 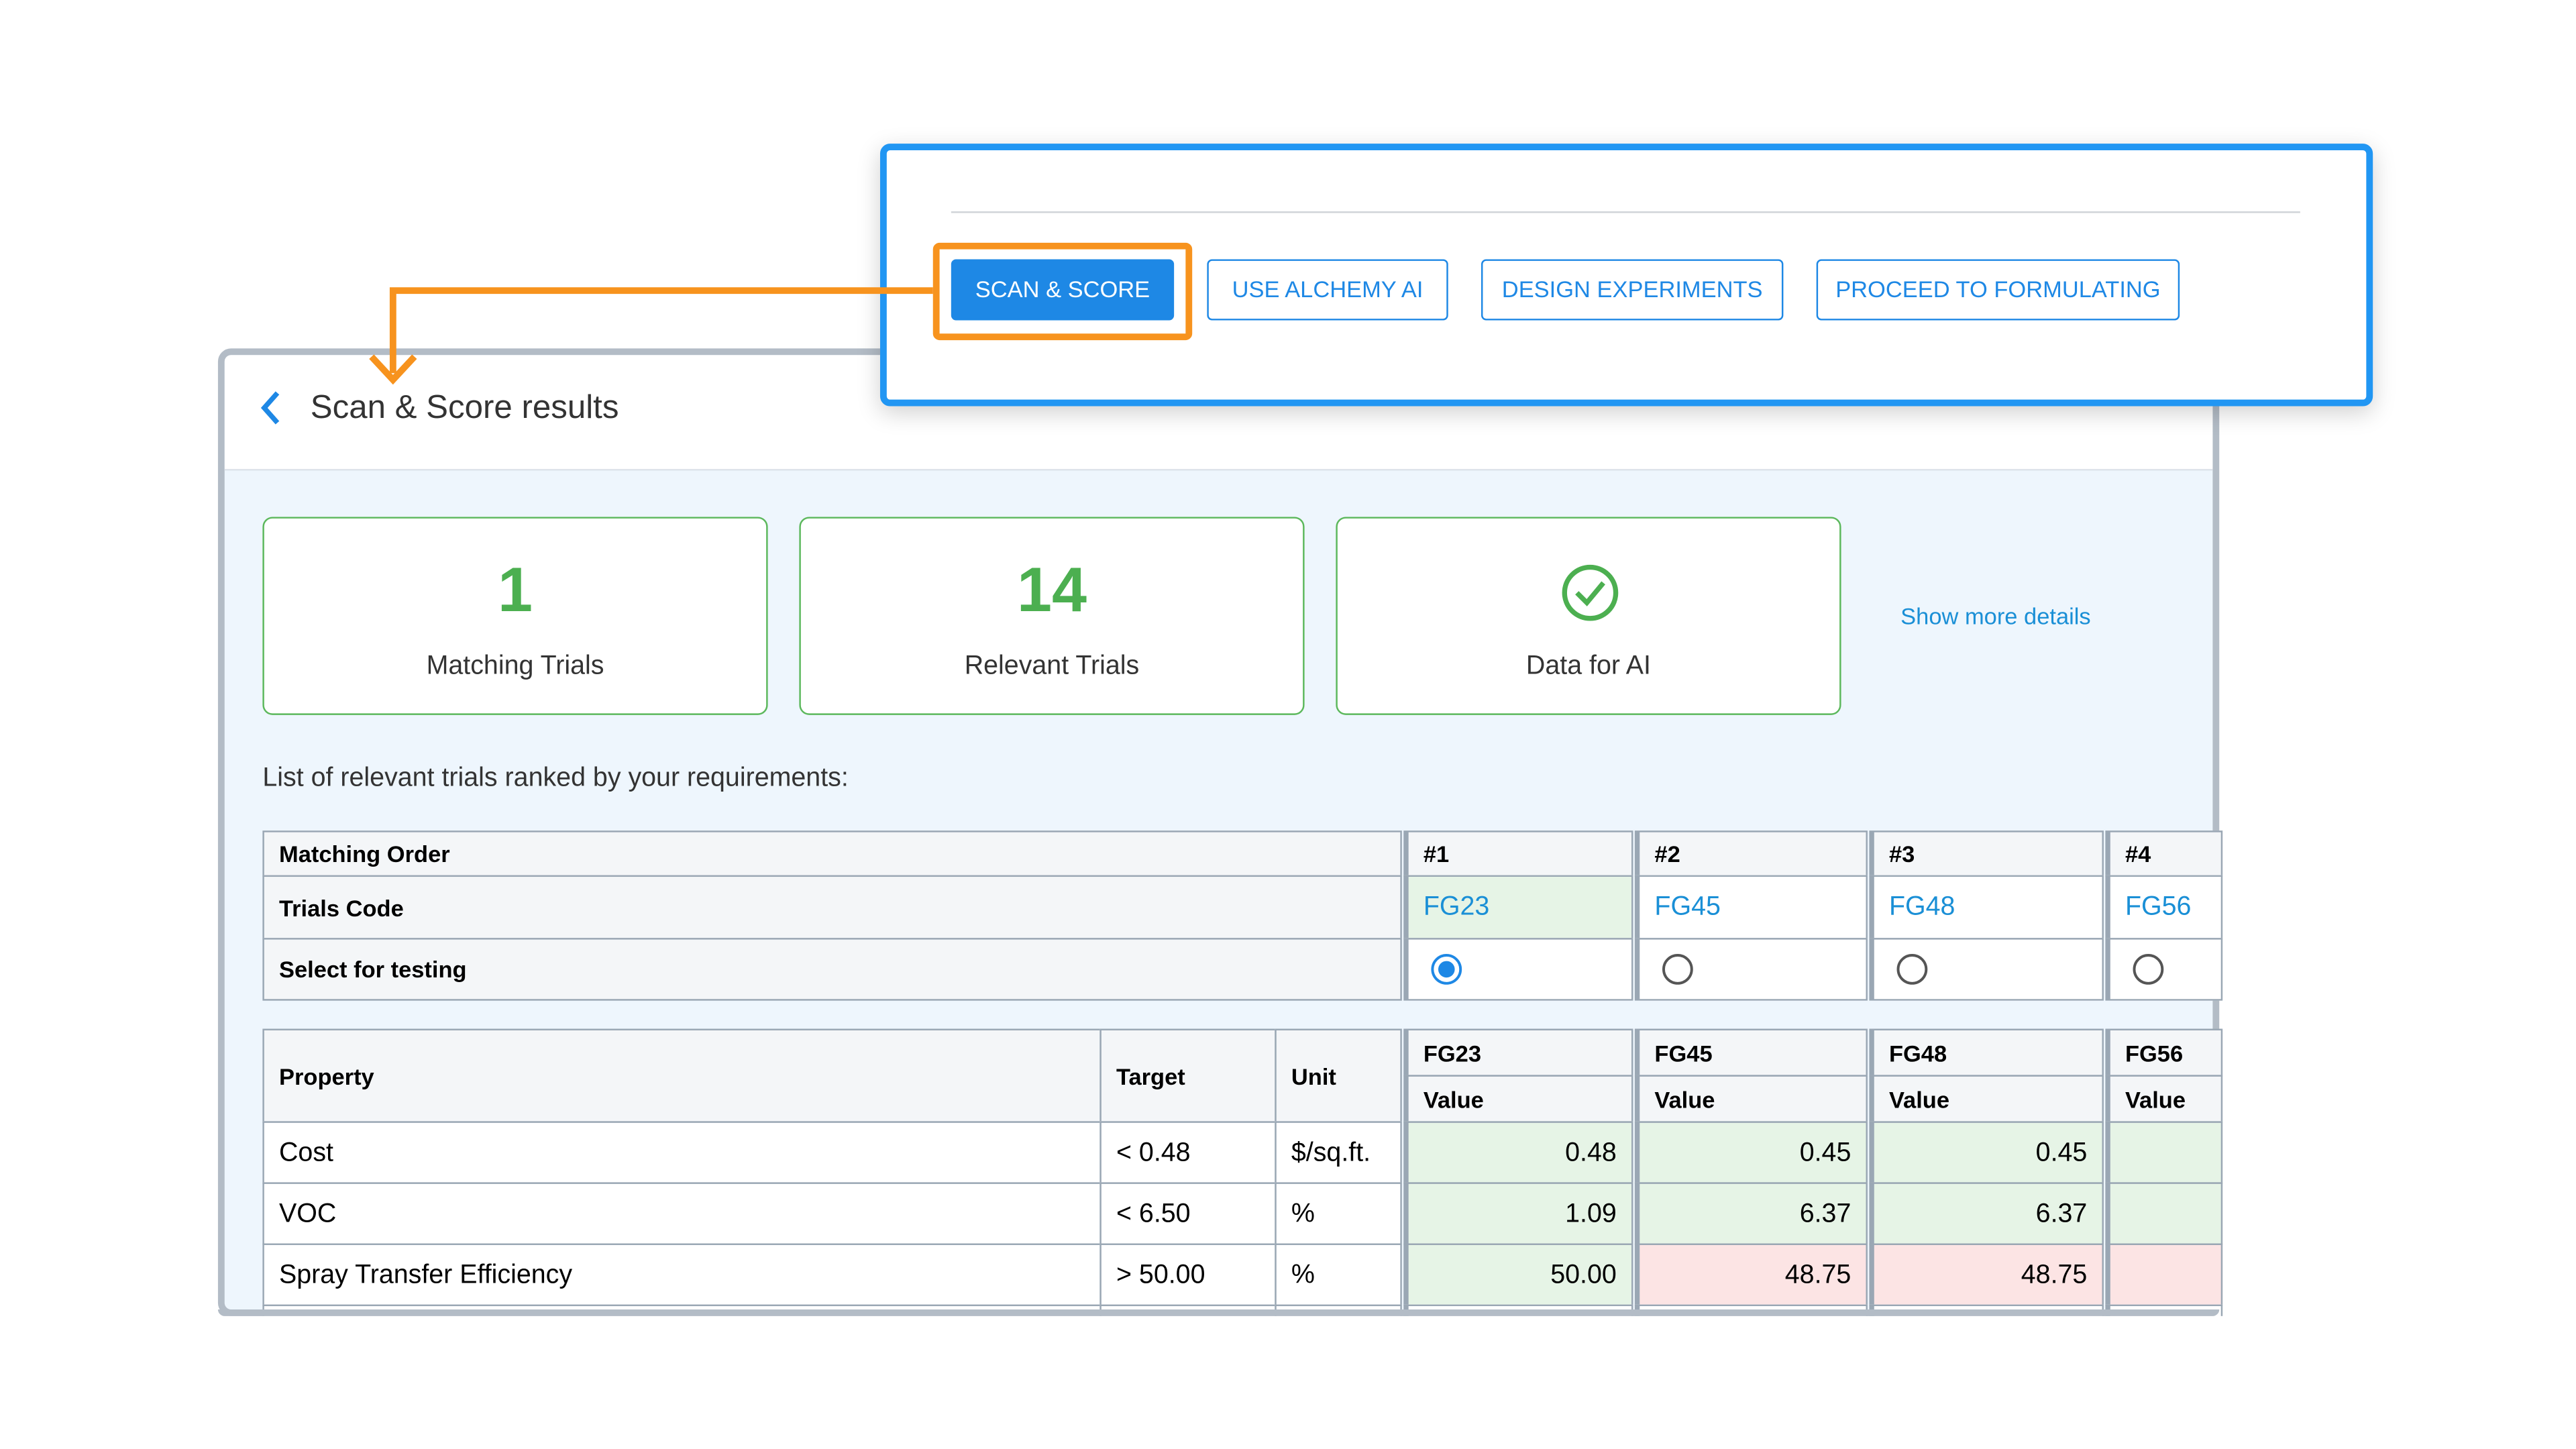 I want to click on target-cell: > 50.00, so click(x=1188, y=1275).